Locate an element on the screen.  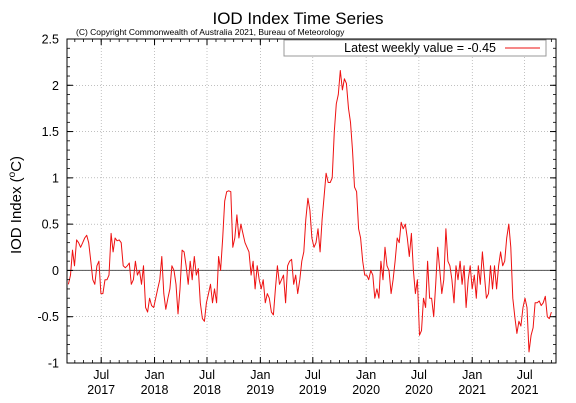
y-axis-label: IOD Index (oC) is located at coordinates (16, 205).